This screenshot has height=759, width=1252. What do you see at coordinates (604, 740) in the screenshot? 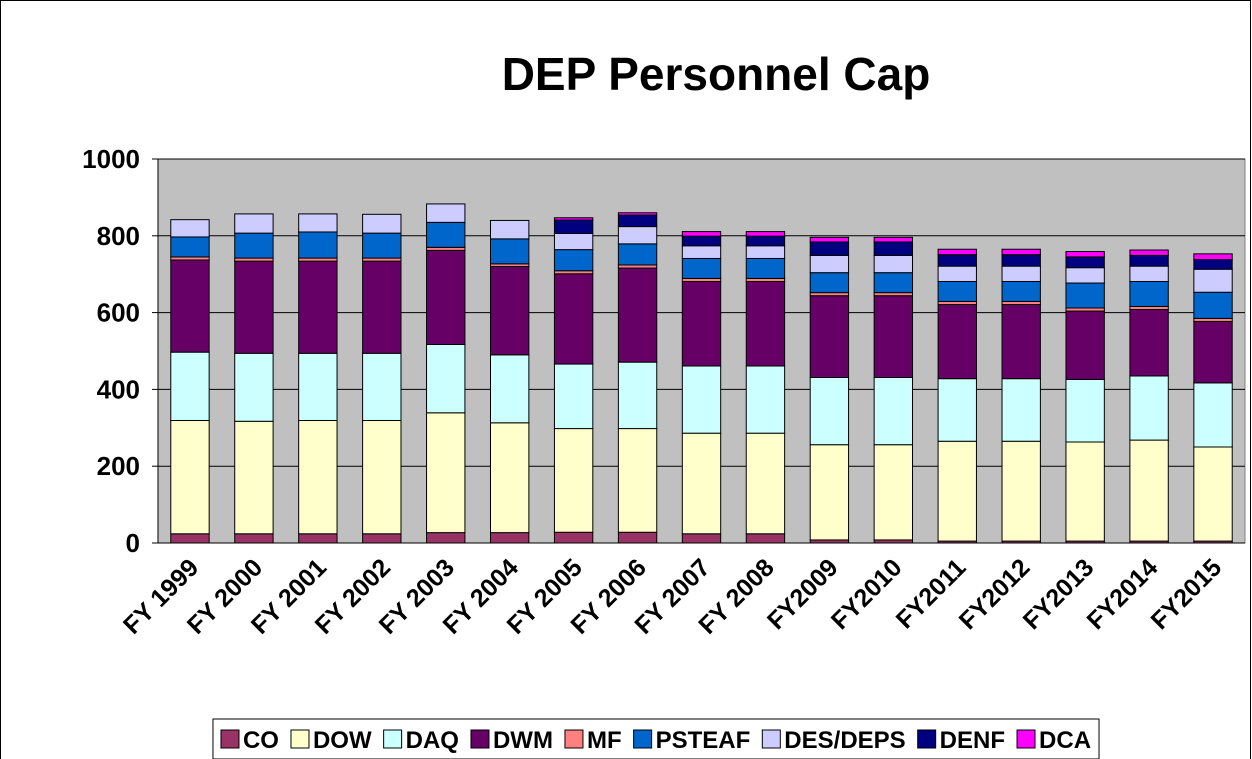
I see `legend-label: MF` at bounding box center [604, 740].